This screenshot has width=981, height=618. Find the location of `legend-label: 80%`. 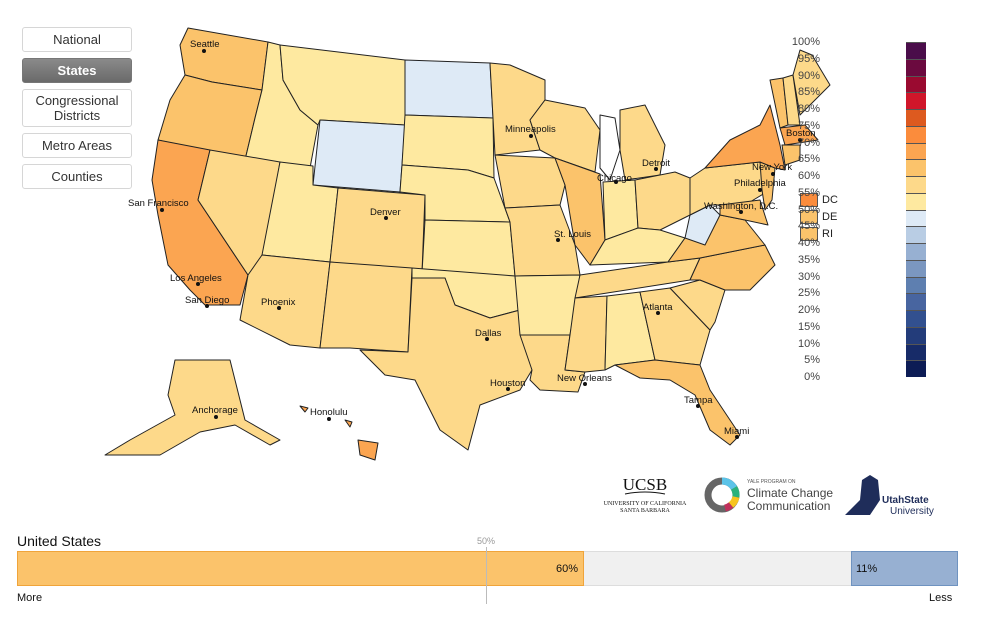

legend-label: 80% is located at coordinates (808, 109).